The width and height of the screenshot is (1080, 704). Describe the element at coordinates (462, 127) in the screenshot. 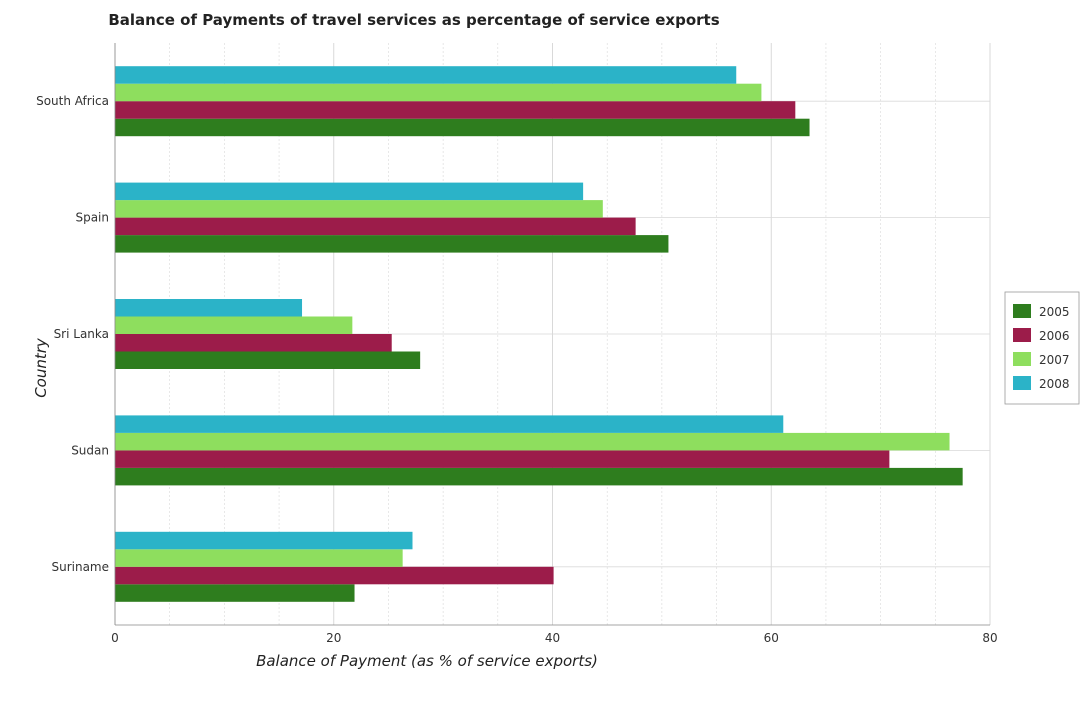

I see `bar-2005-south-africa` at that location.